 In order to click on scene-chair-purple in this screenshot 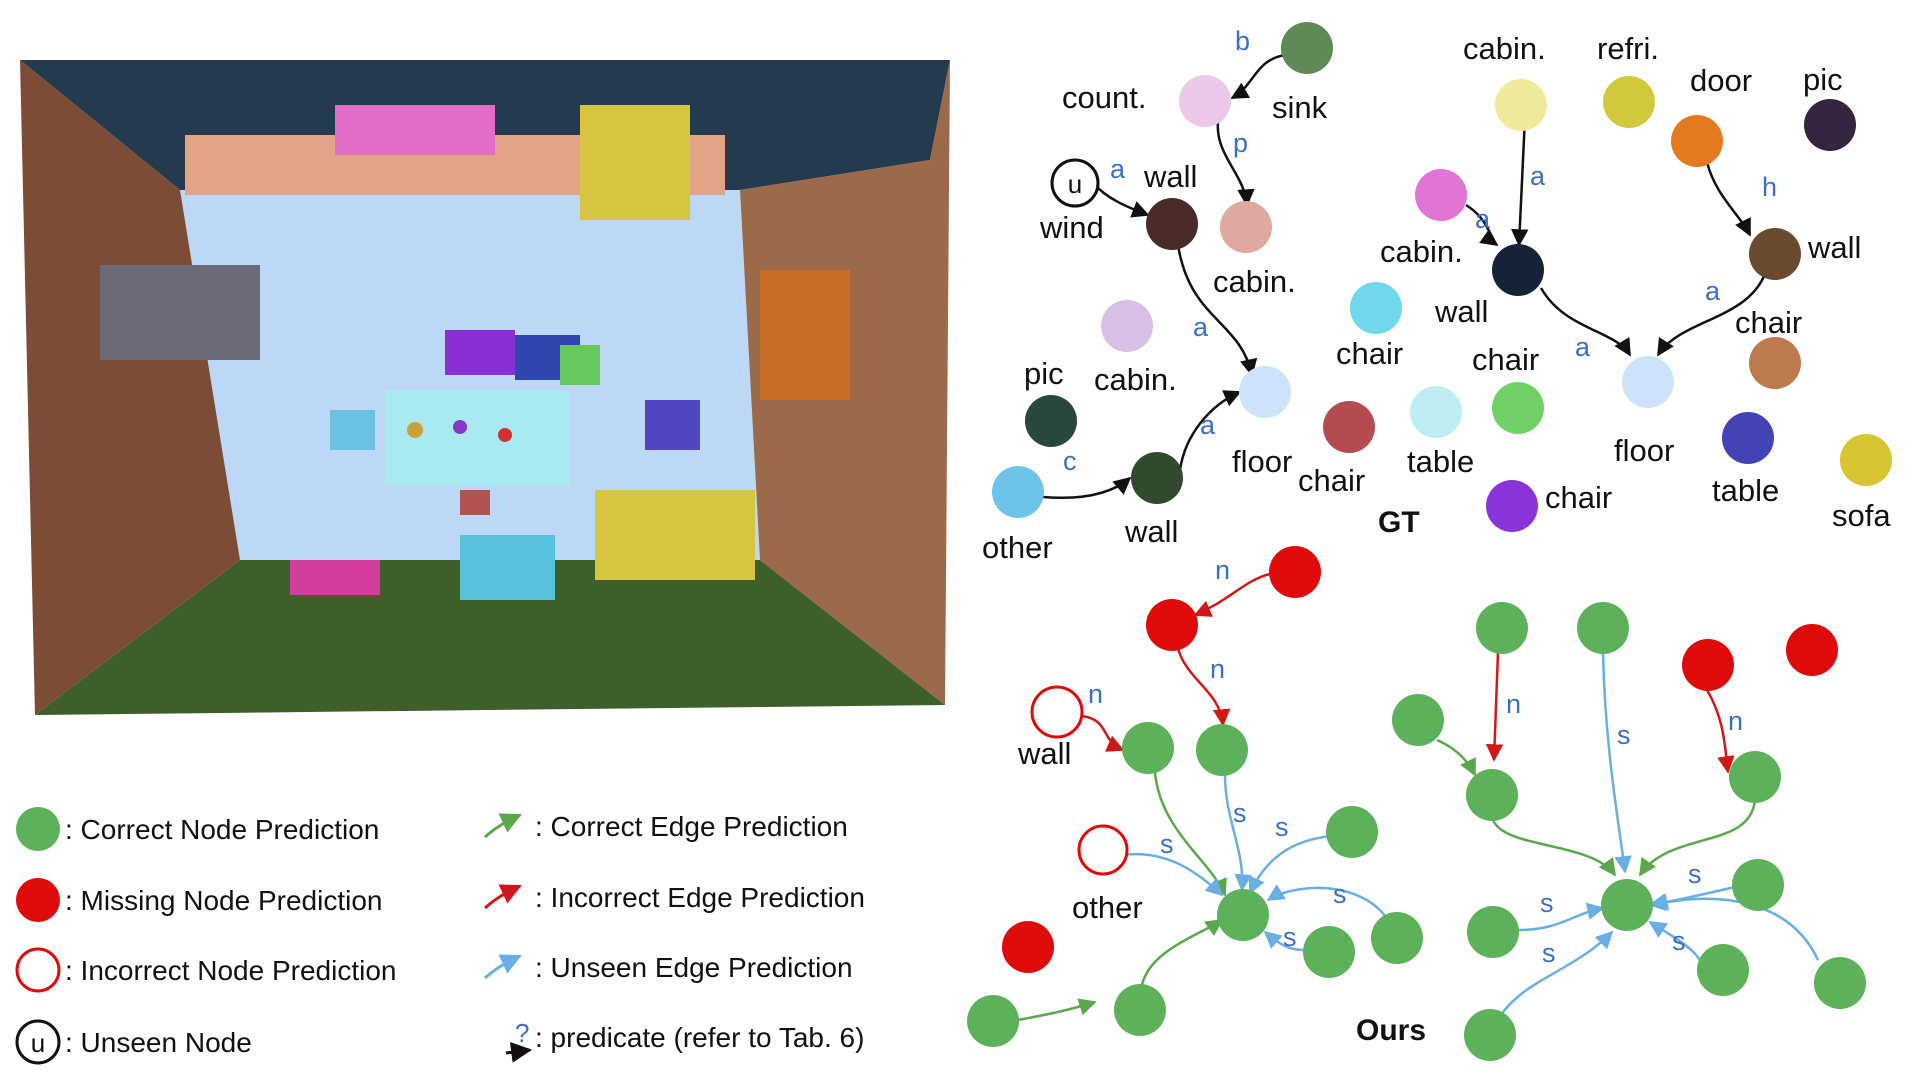, I will do `click(480, 352)`.